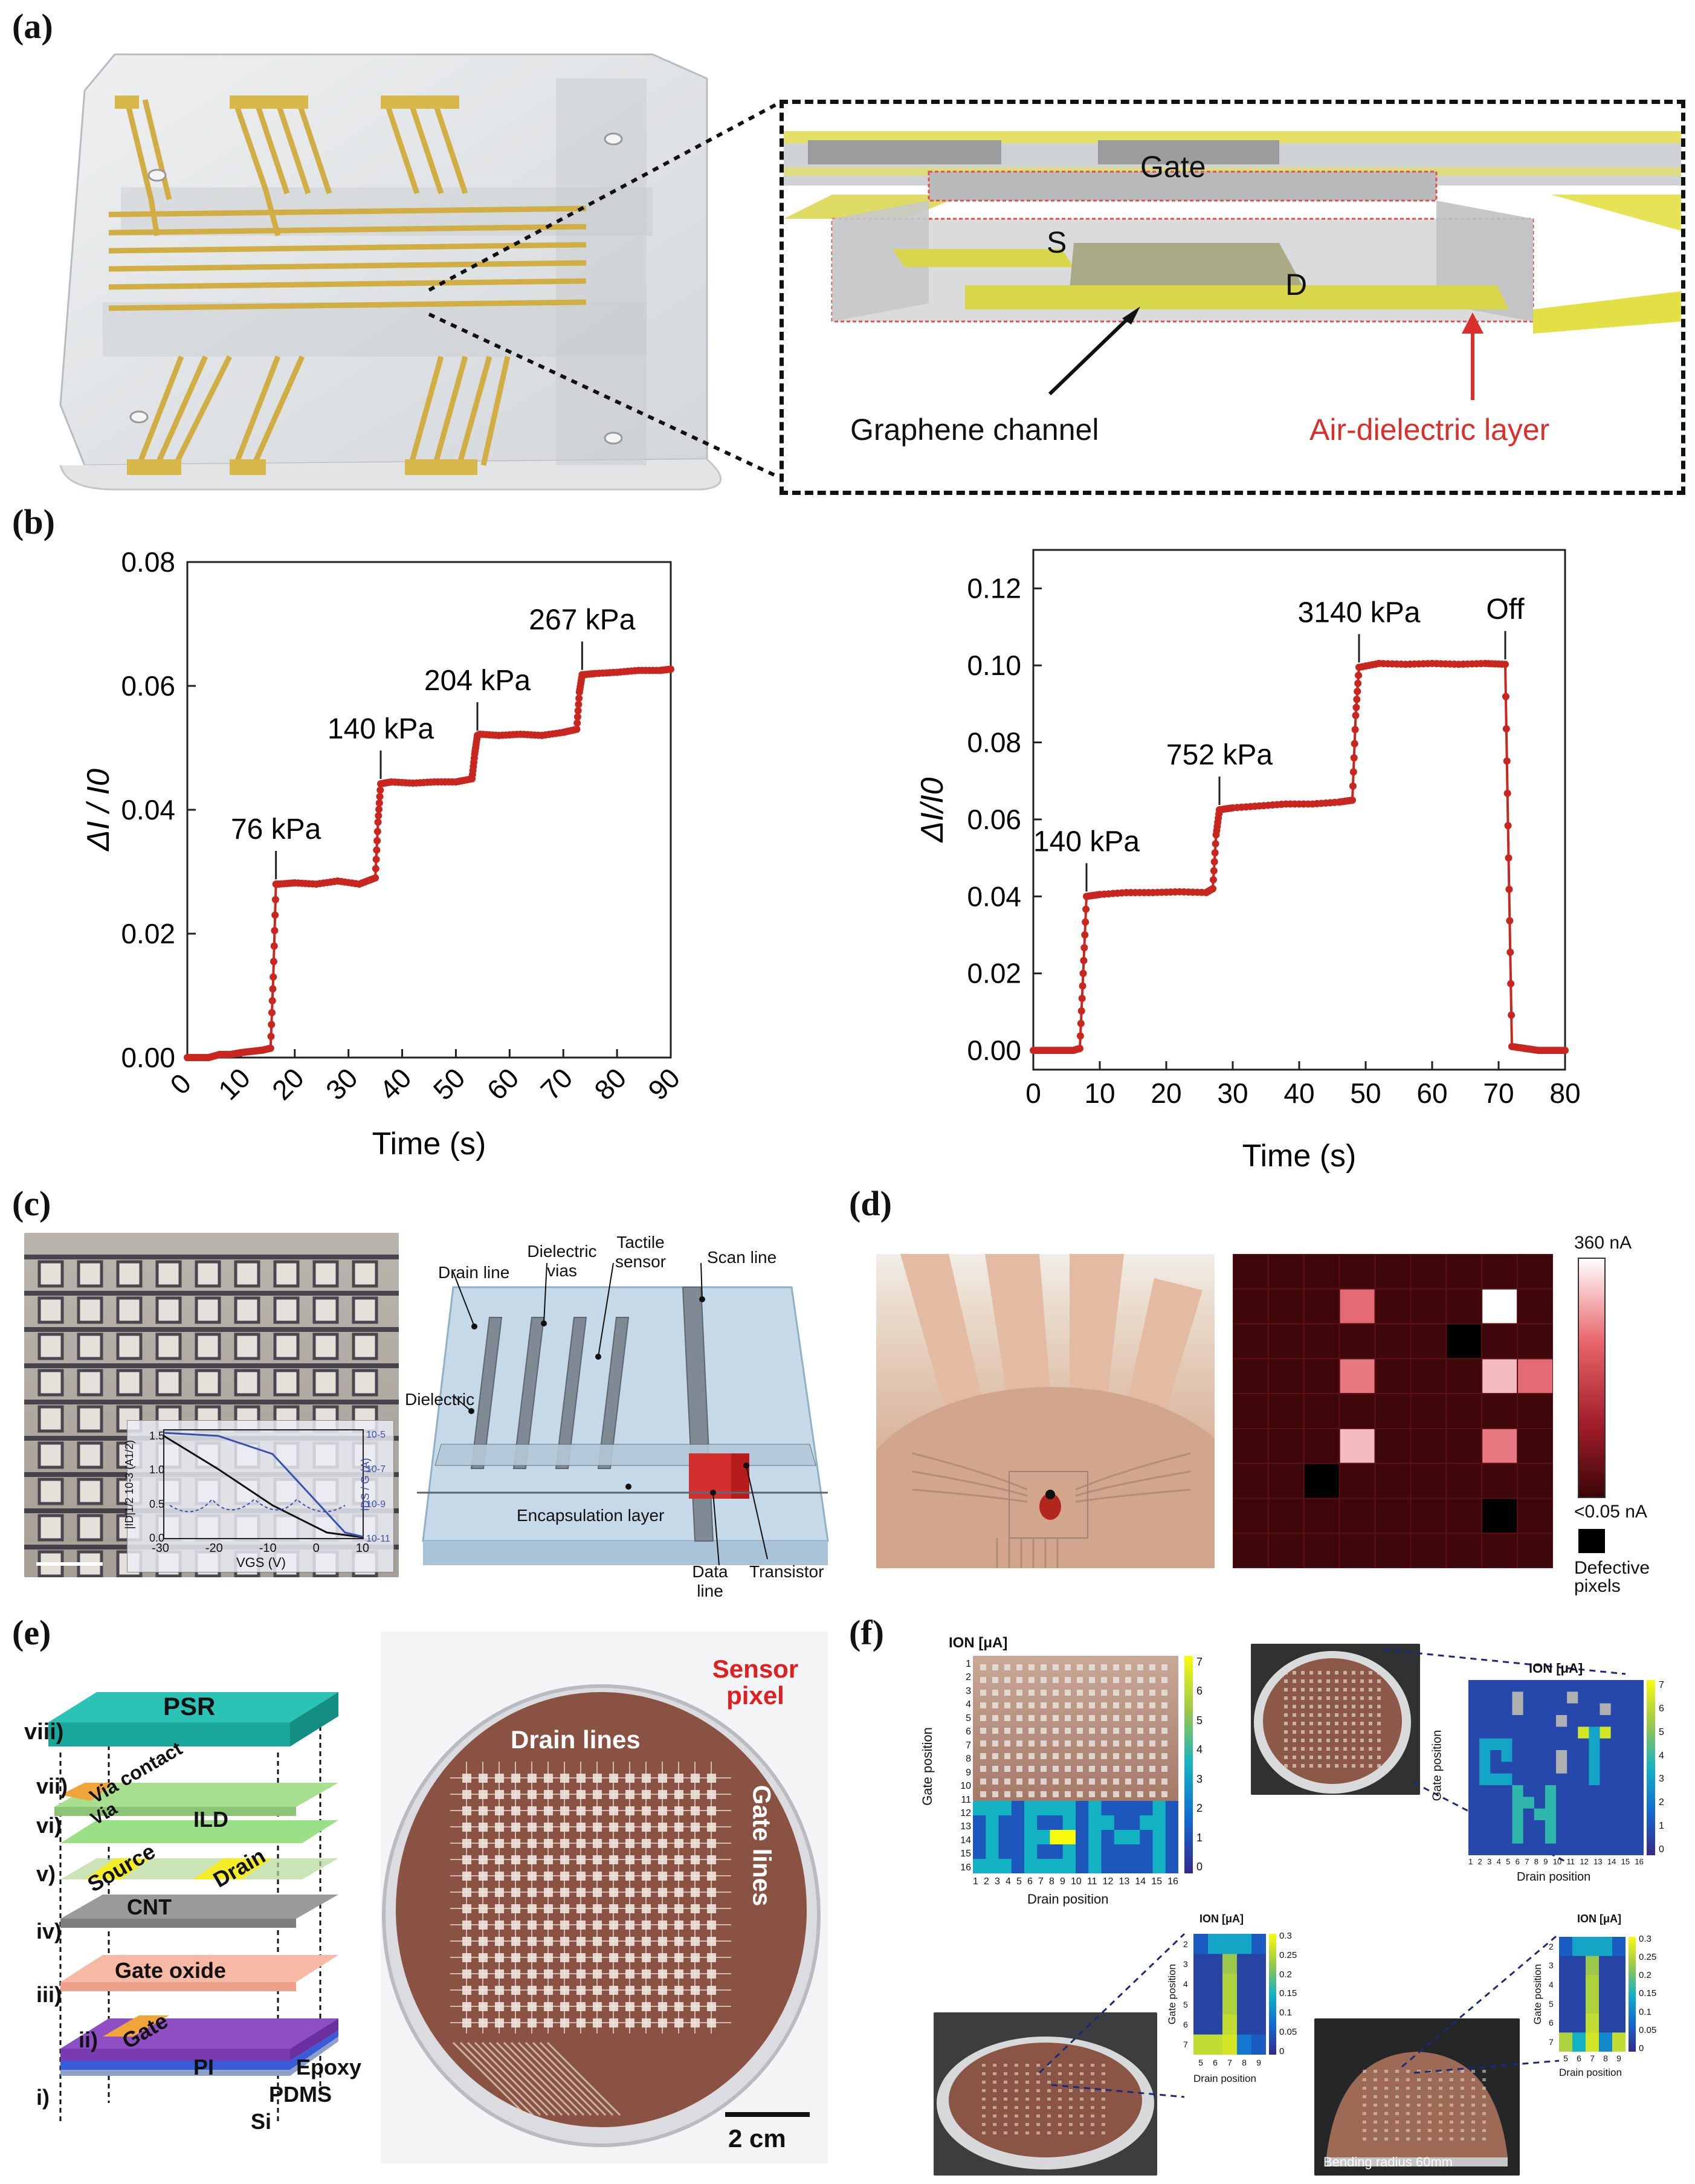 The image size is (1695, 2184). Describe the element at coordinates (347, 283) in the screenshot. I see `gold-traces` at that location.